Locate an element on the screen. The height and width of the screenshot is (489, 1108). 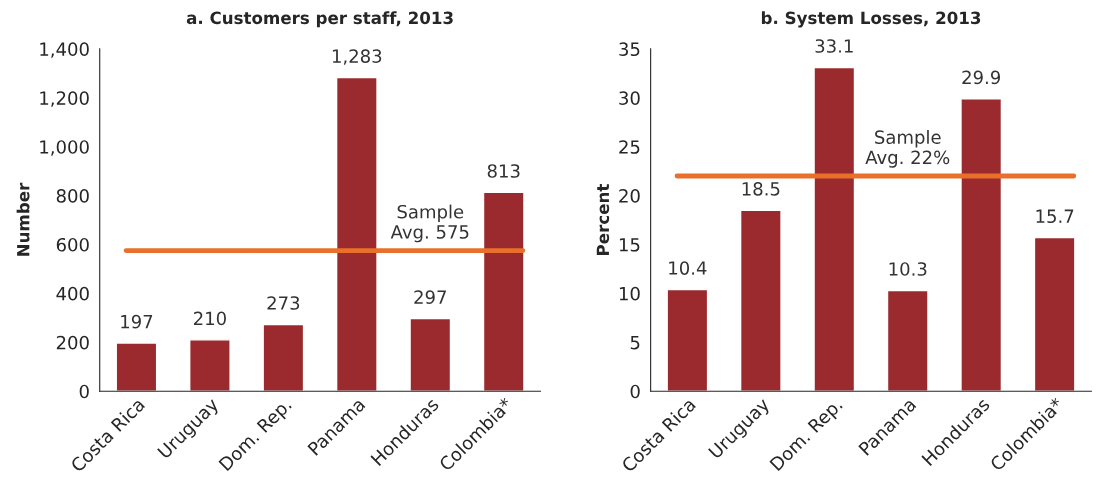
data-label: 813 is located at coordinates (503, 171).